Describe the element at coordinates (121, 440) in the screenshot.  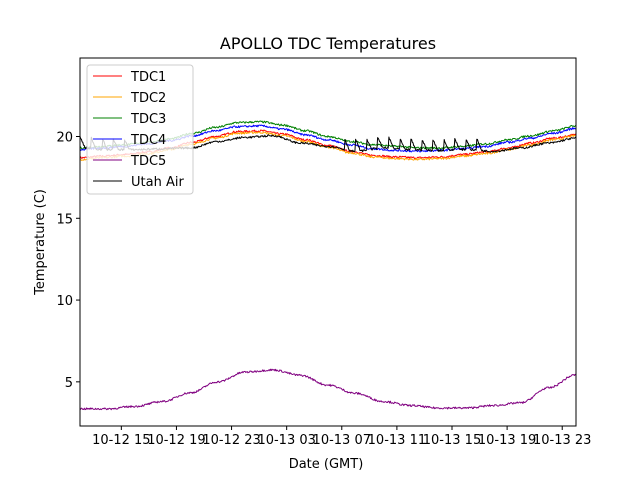
I see `x-tick-label: 10-12 15` at that location.